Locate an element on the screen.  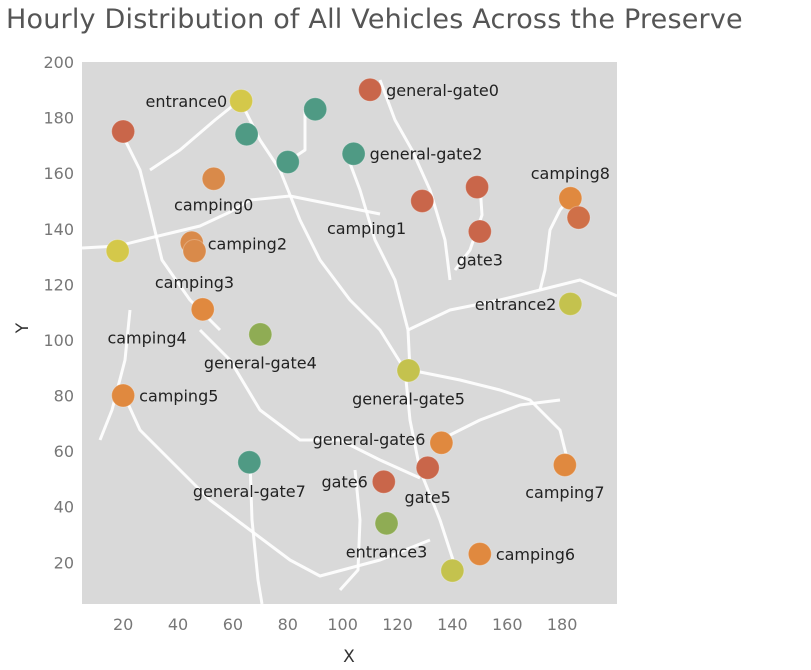
point-label: general-gate5 is located at coordinates (408, 399).